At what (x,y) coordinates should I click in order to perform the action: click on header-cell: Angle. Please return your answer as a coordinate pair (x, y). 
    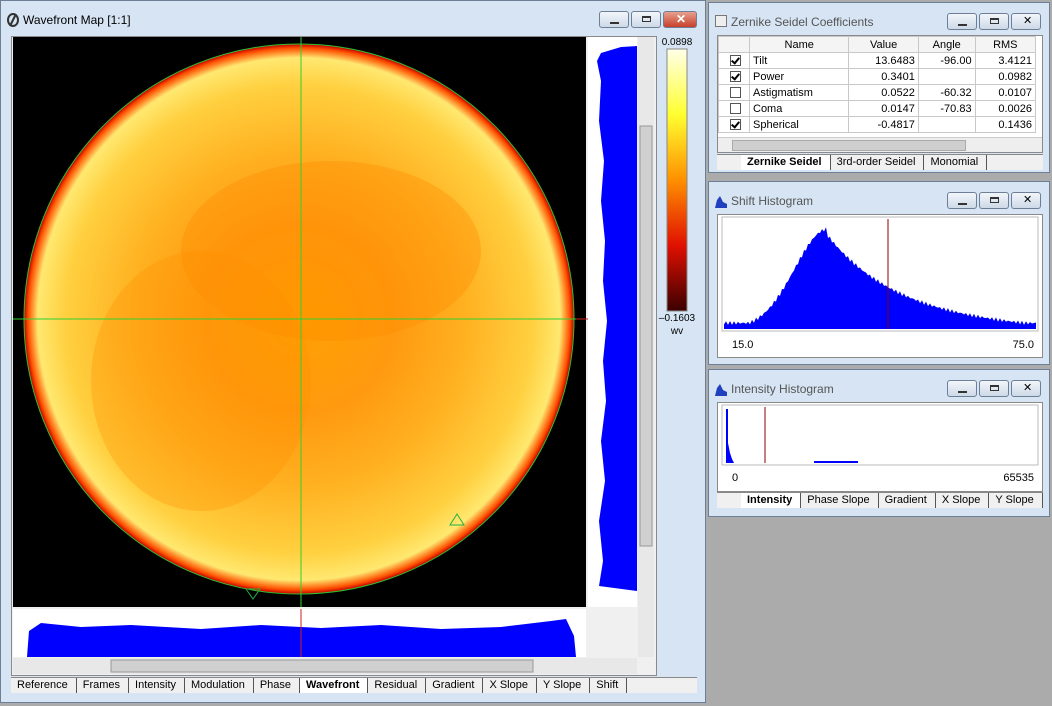
    Looking at the image, I should click on (946, 44).